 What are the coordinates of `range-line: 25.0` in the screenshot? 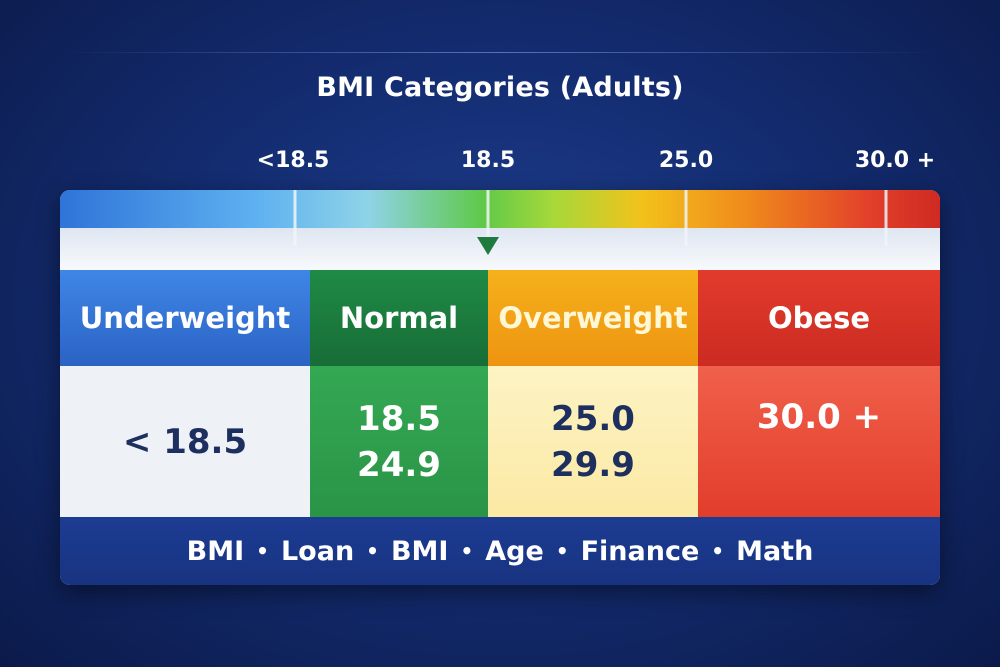 It's located at (593, 418).